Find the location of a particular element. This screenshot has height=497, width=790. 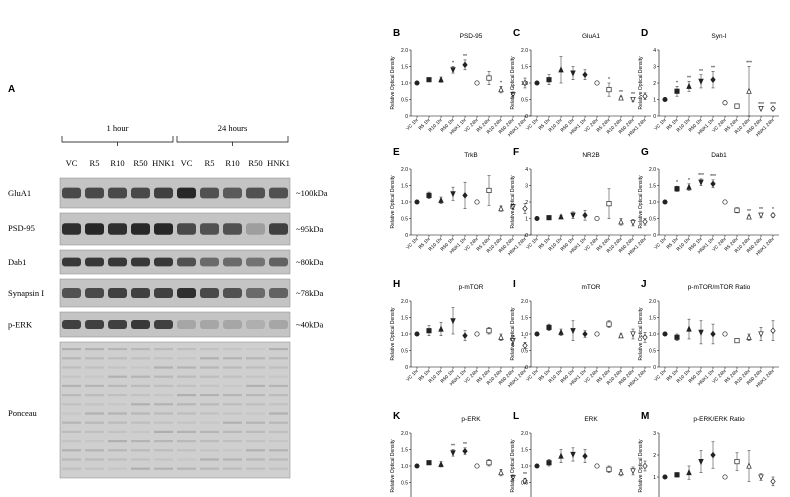

y-tick-label: 2 is located at coordinates (654, 84).